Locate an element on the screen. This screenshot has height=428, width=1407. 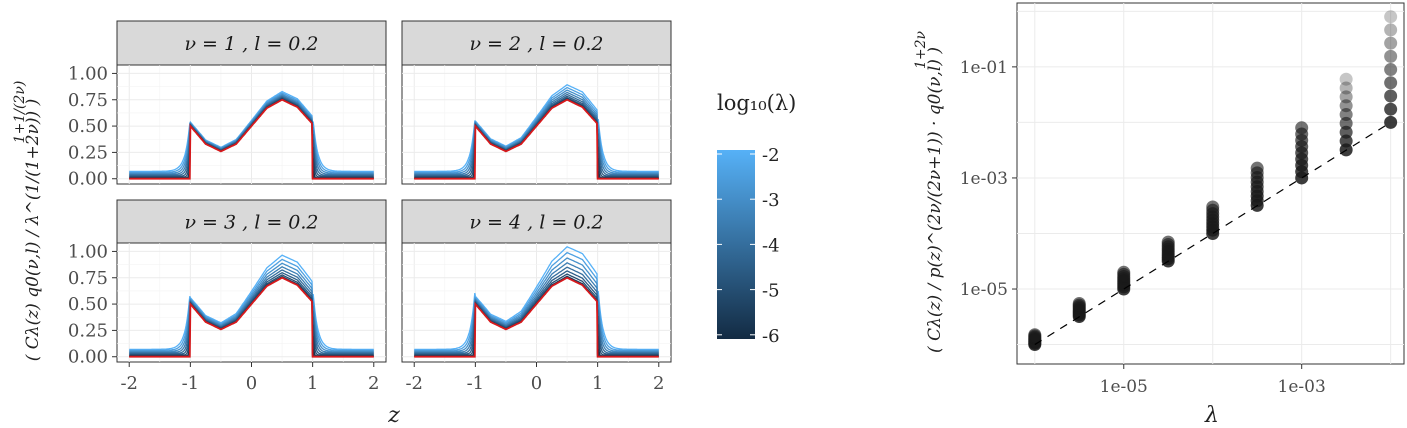
colorbar-tick-label: -3 is located at coordinates (771, 200).